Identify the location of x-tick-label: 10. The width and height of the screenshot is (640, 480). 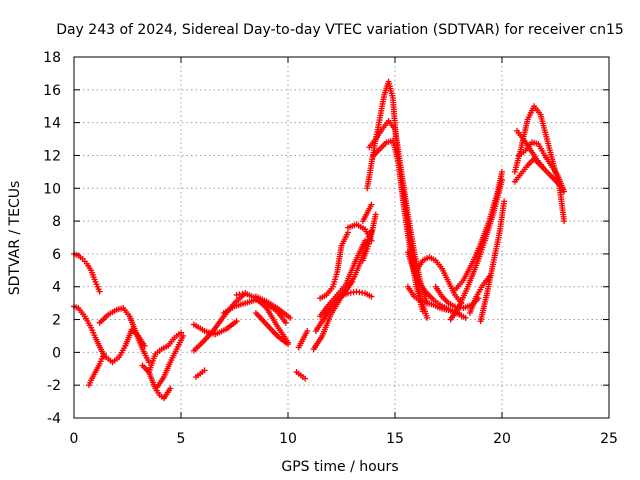
(288, 439).